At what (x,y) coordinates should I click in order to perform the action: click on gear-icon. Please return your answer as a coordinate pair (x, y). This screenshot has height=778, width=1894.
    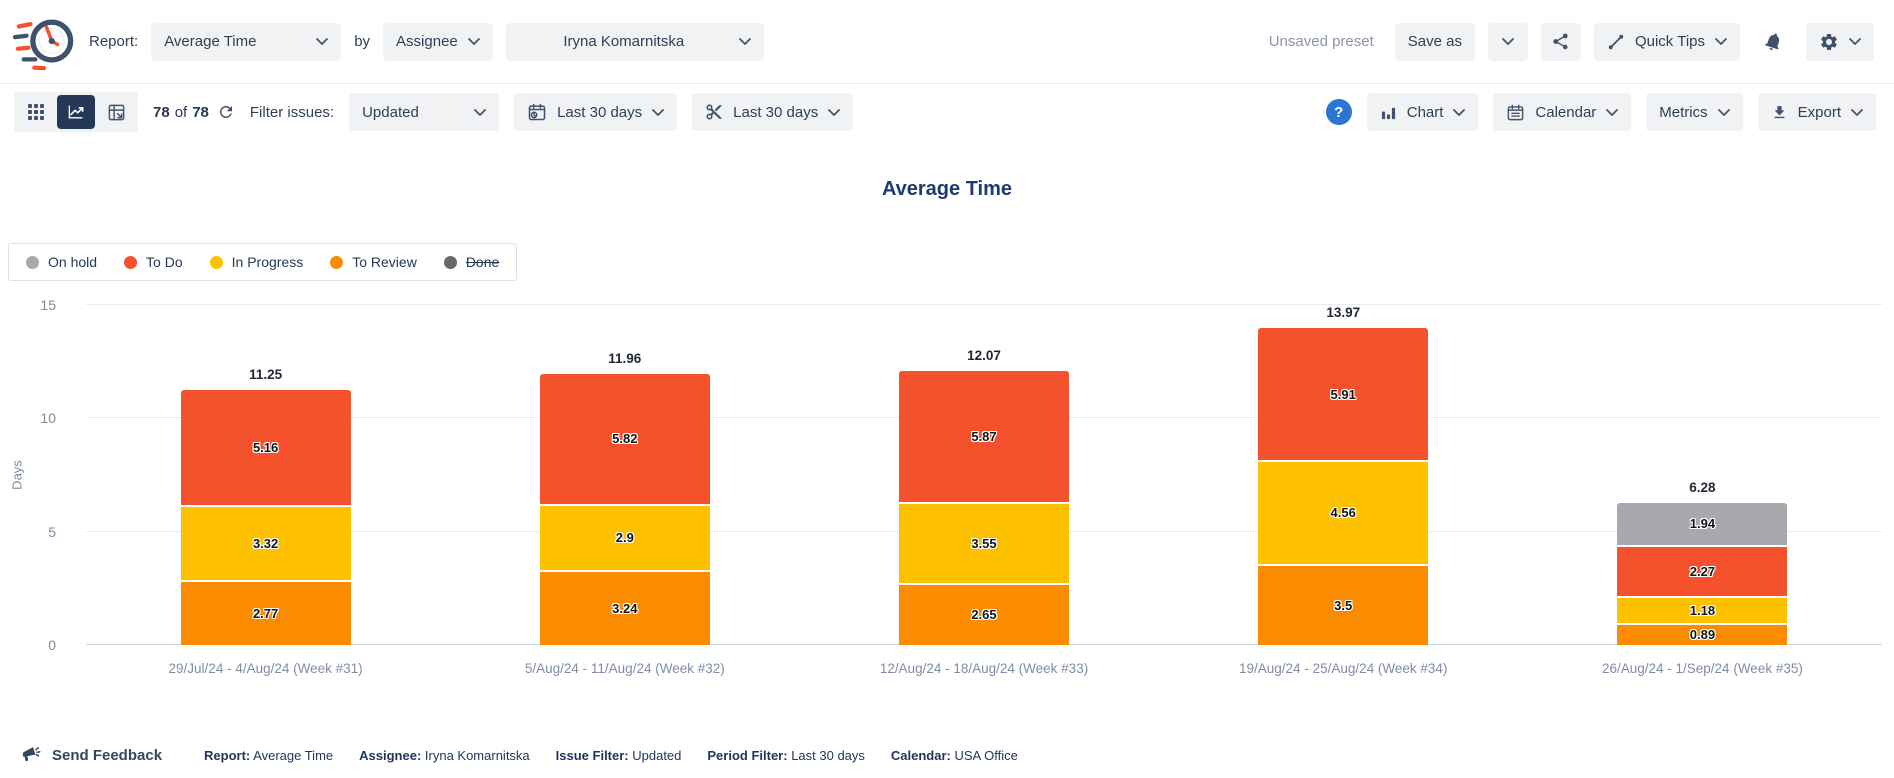
    Looking at the image, I should click on (1829, 42).